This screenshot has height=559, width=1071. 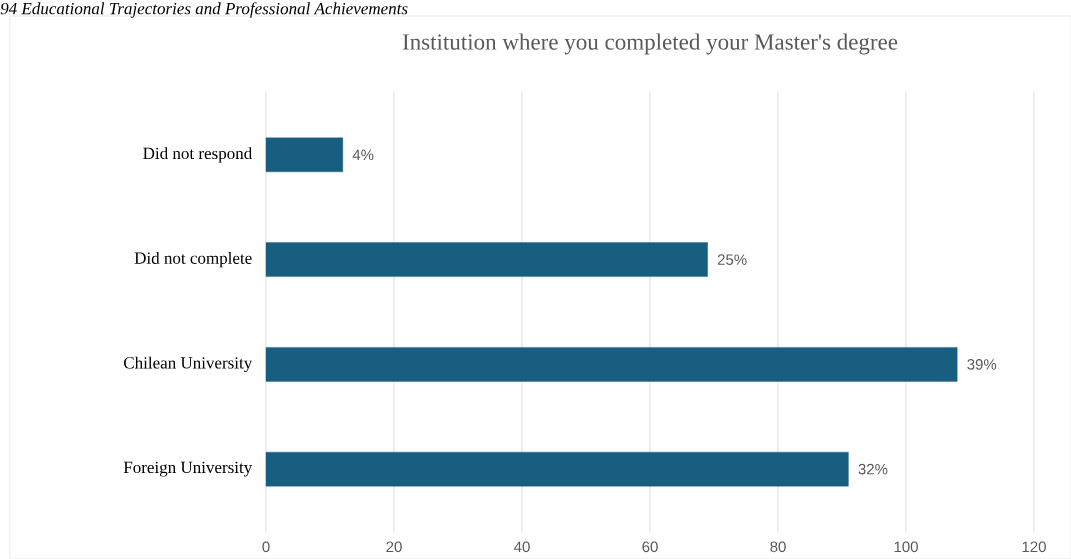 I want to click on y-tick-label: Foreign University, so click(x=188, y=469).